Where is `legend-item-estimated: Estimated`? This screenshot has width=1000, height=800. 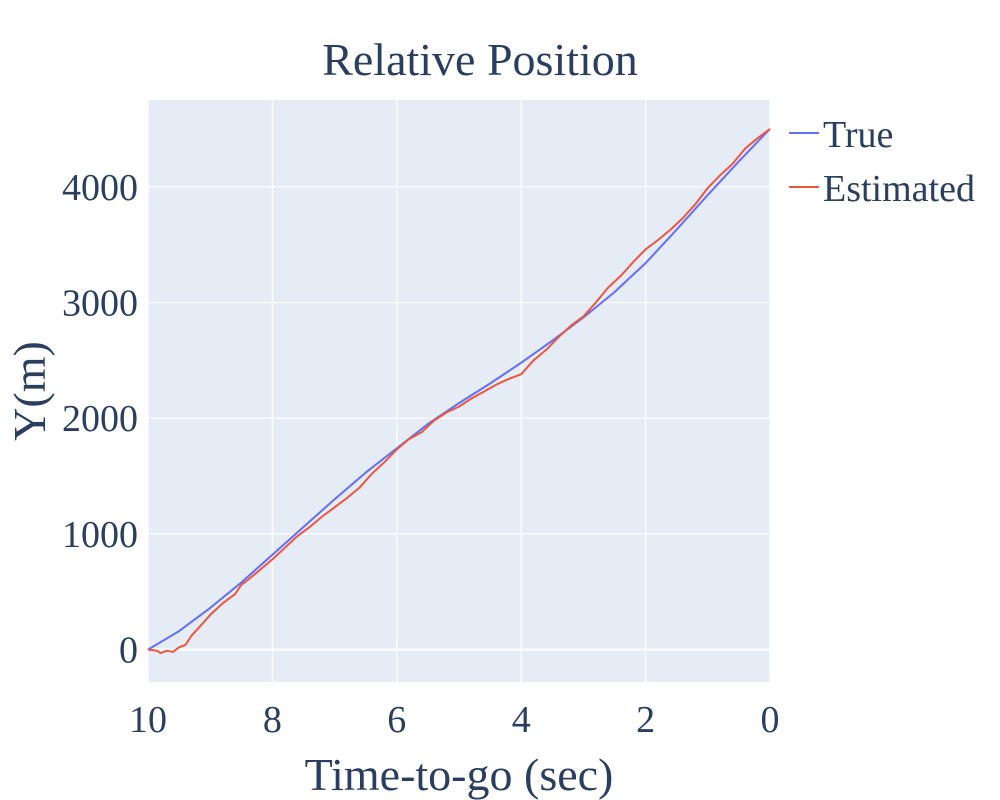 legend-item-estimated: Estimated is located at coordinates (882, 189).